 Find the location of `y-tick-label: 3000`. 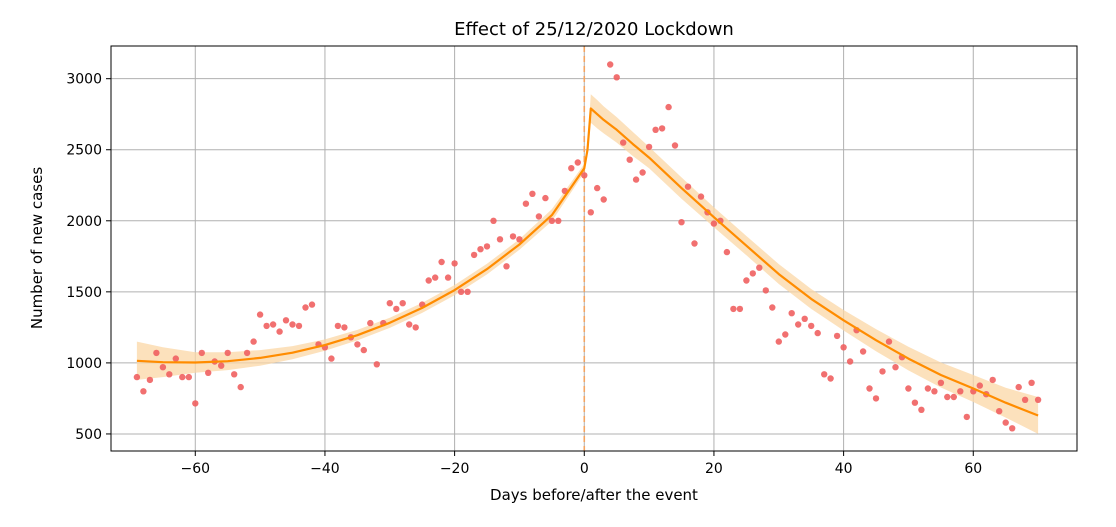

y-tick-label: 3000 is located at coordinates (84, 80).